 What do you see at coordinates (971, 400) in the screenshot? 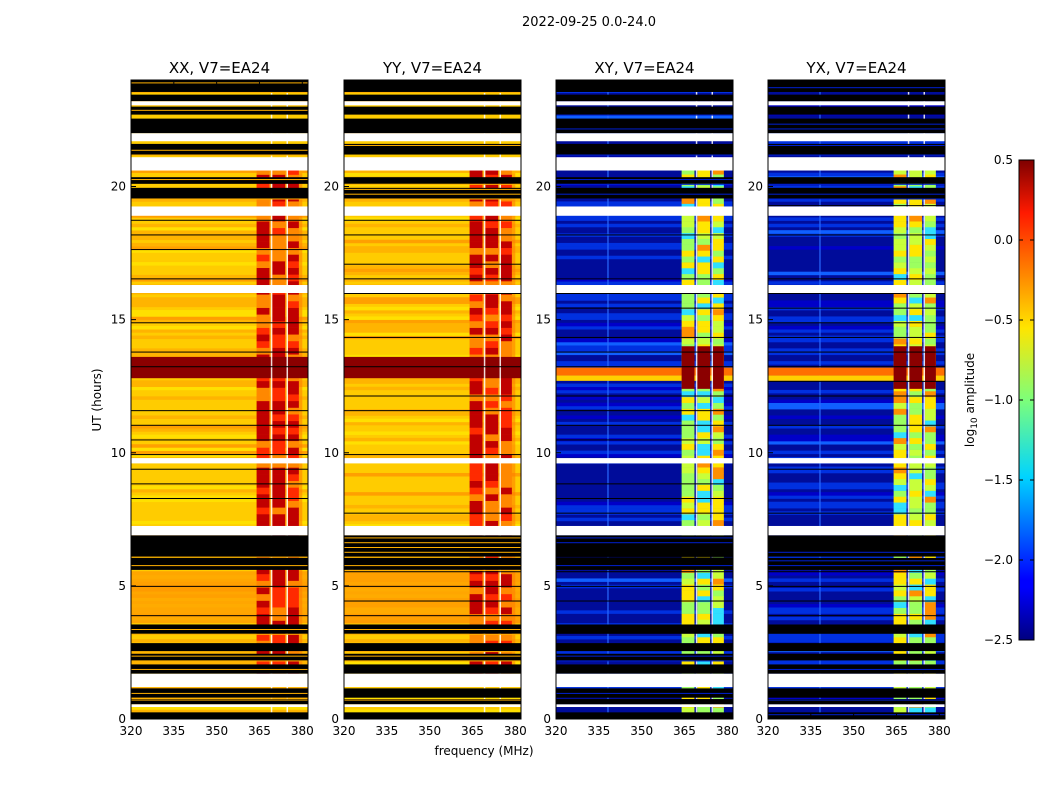
I see `colorbar-label: log10 amplitude` at bounding box center [971, 400].